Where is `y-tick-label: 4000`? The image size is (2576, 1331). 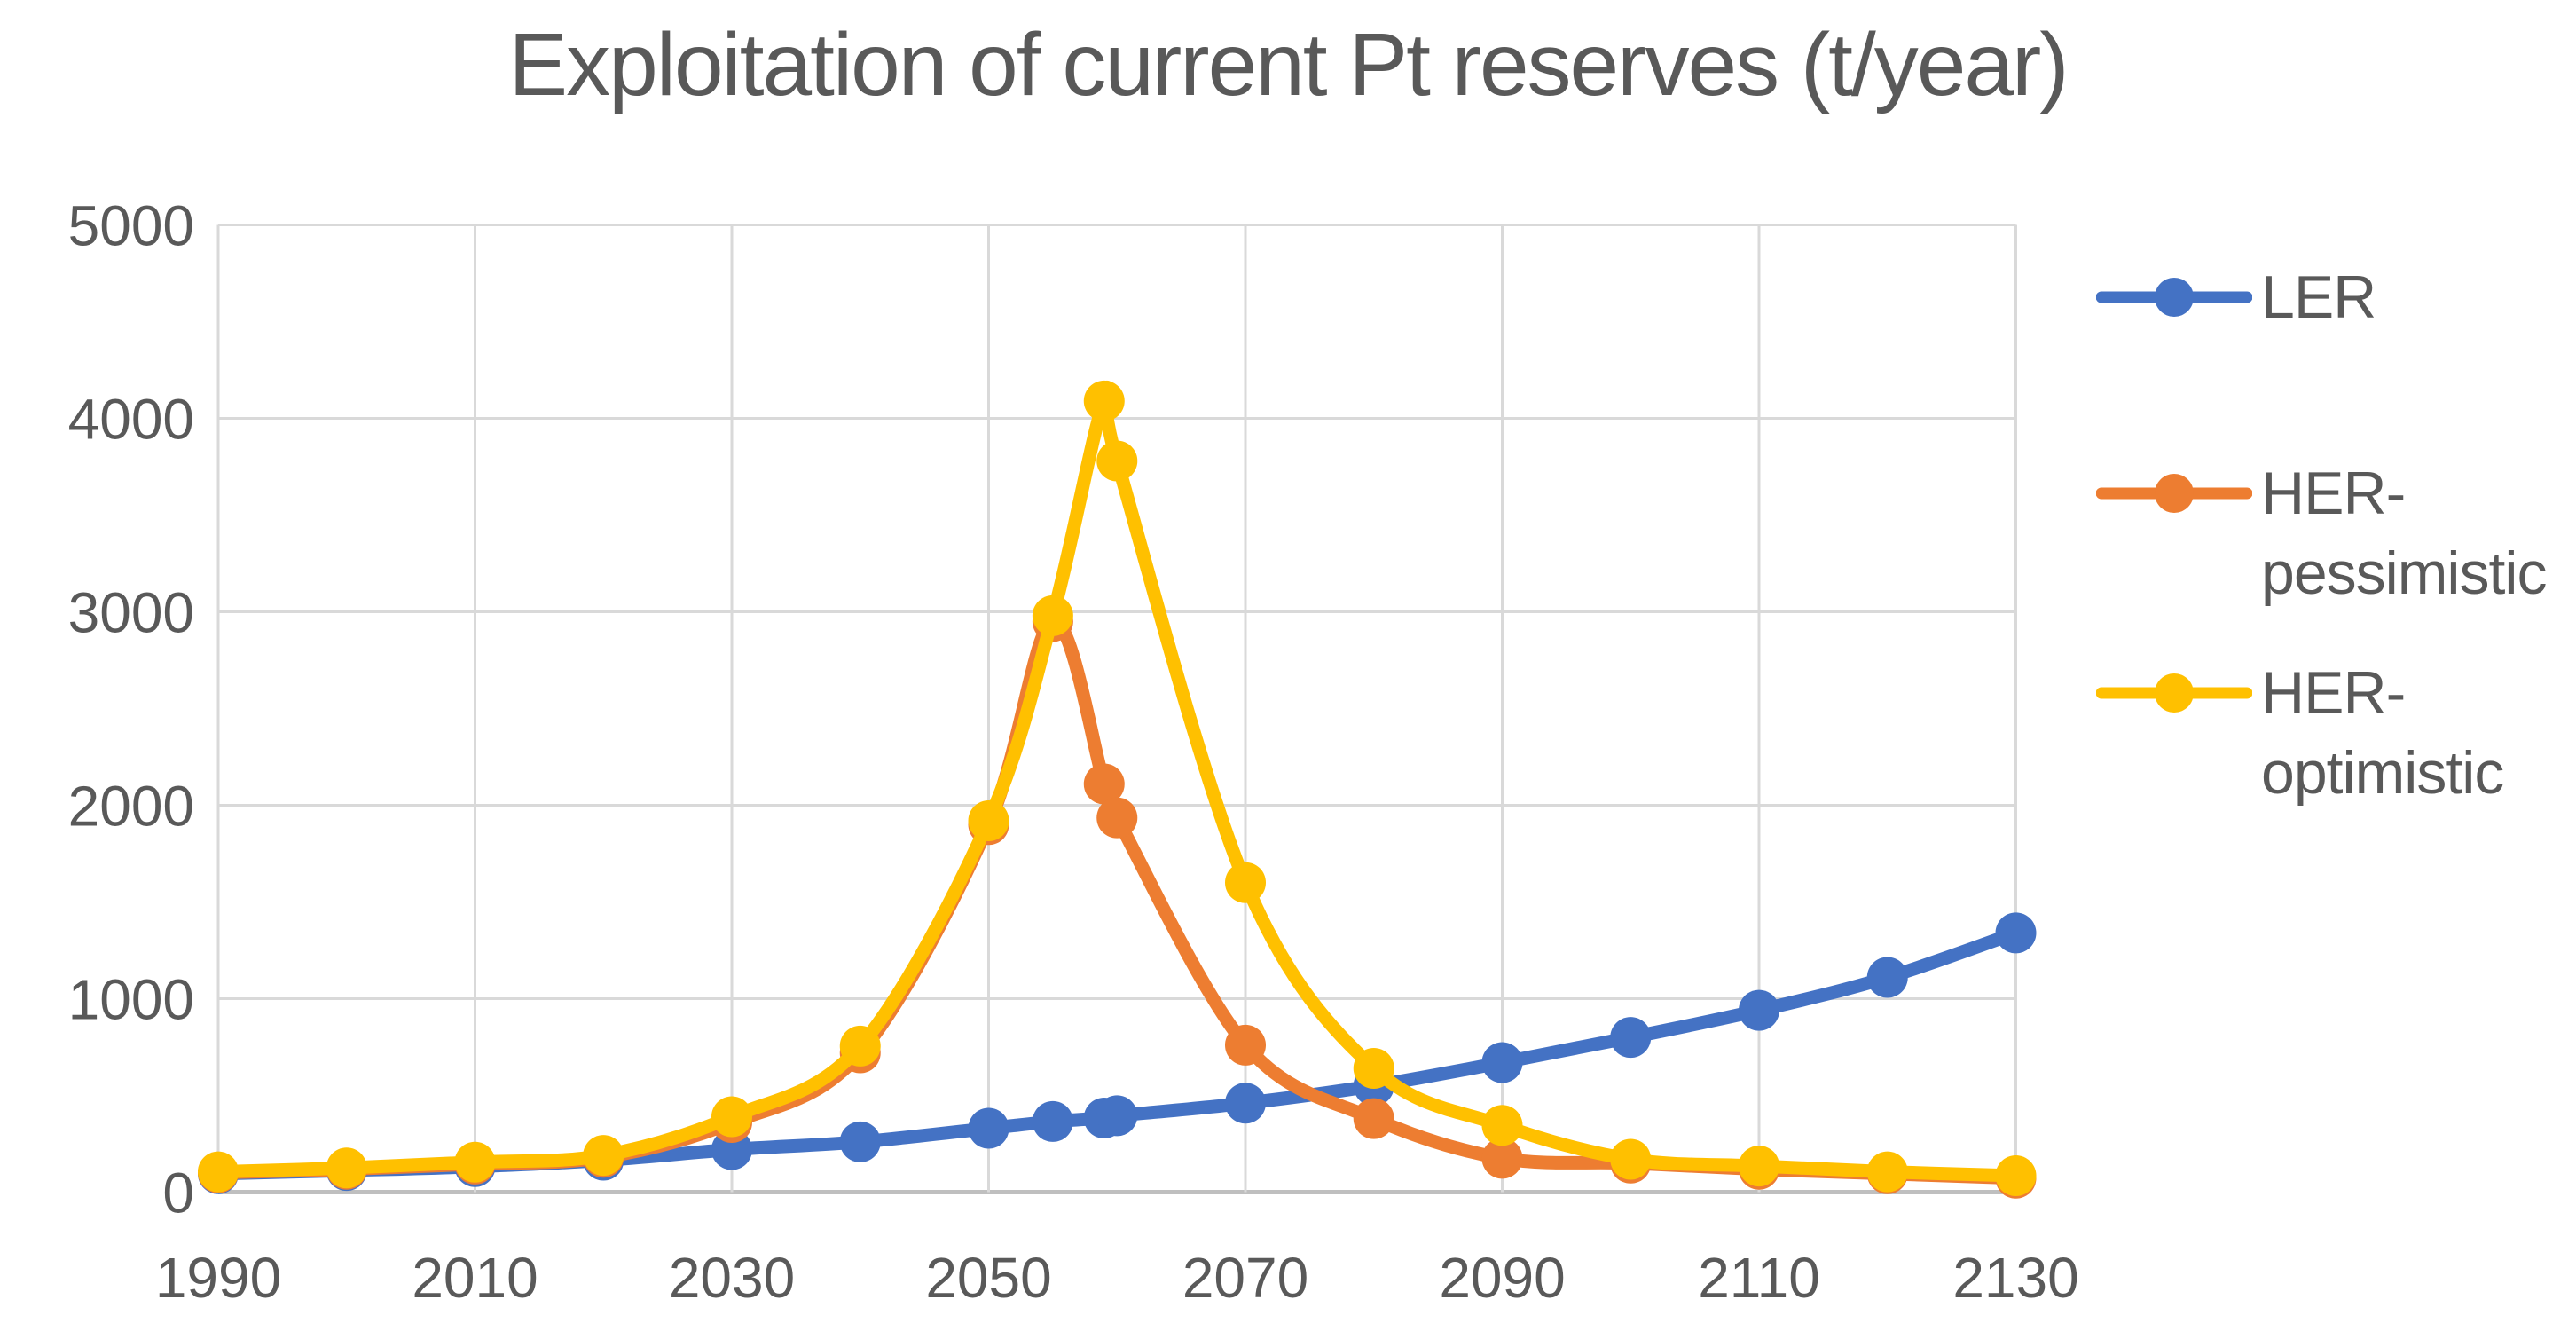
y-tick-label: 4000 is located at coordinates (131, 420).